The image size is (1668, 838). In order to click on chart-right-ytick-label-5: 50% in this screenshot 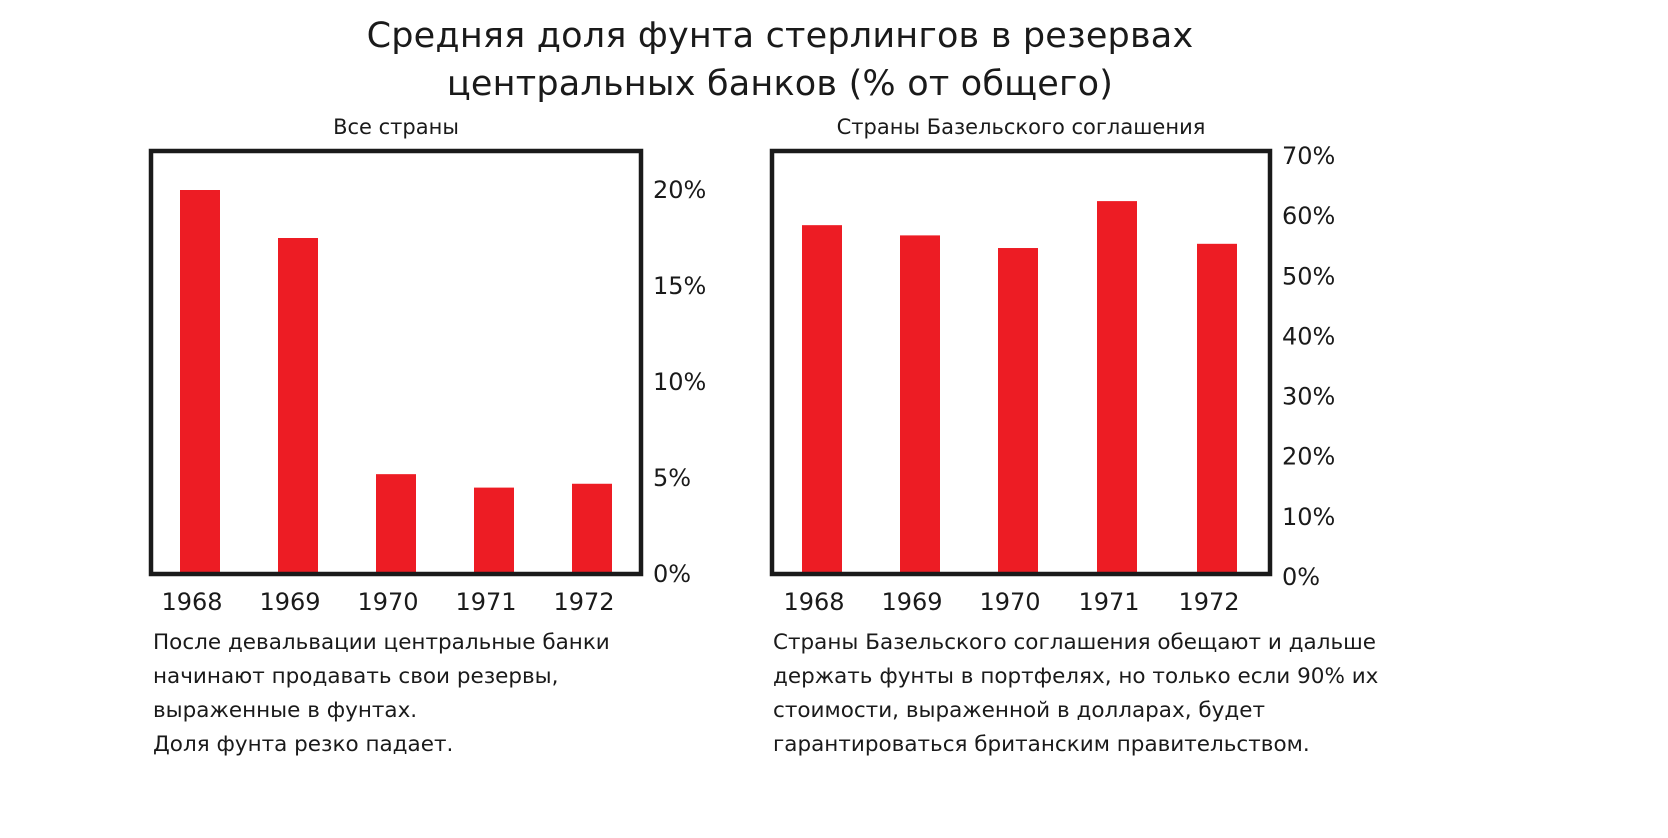, I will do `click(1308, 276)`.